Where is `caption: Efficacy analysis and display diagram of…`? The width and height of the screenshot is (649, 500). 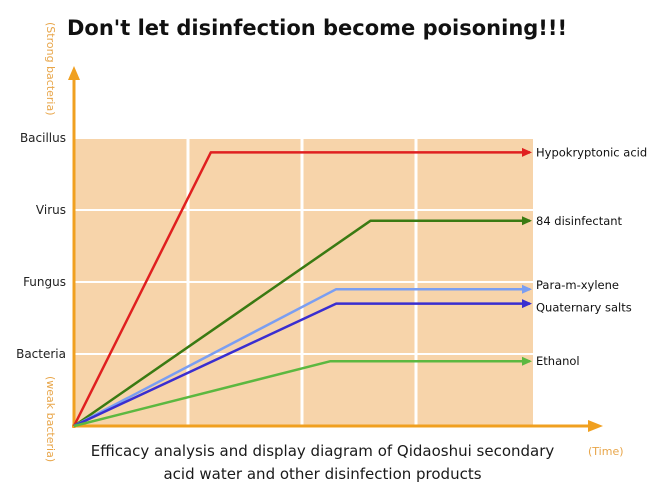
caption: Efficacy analysis and display diagram of… is located at coordinates (322, 463).